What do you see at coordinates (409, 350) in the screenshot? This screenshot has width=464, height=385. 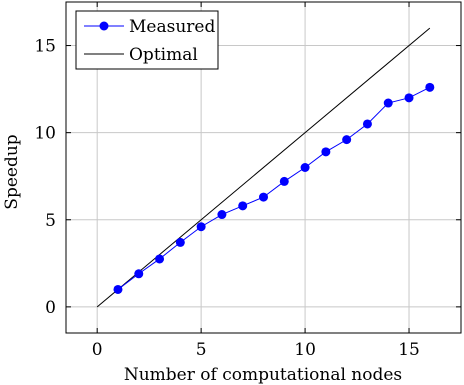 I see `x-tick-label-15: 15` at bounding box center [409, 350].